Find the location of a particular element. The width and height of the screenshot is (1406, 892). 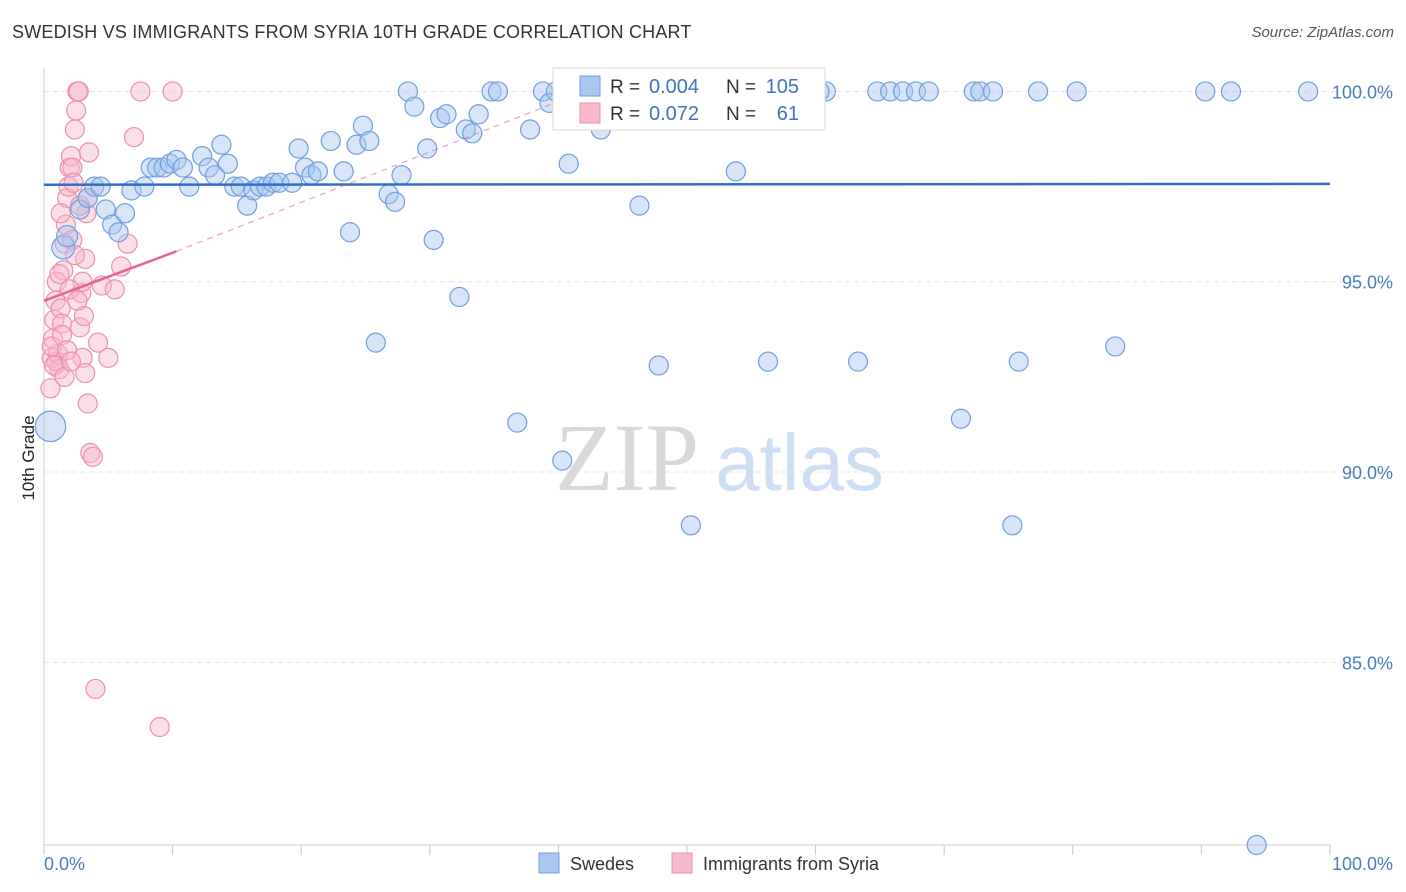

source-credit: Source: ZipAtlas.com is located at coordinates (1322, 32).